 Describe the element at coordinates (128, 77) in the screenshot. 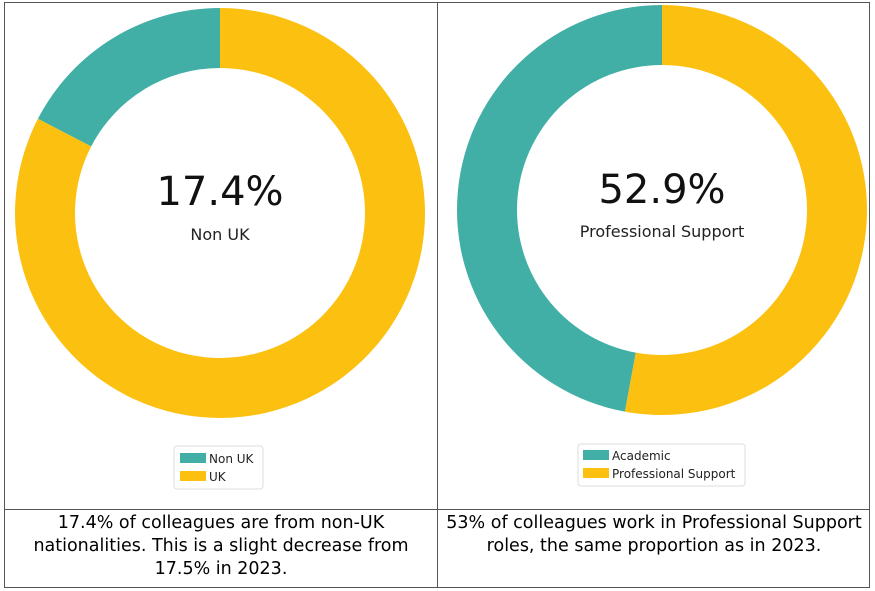

I see `slice-non-uk` at that location.